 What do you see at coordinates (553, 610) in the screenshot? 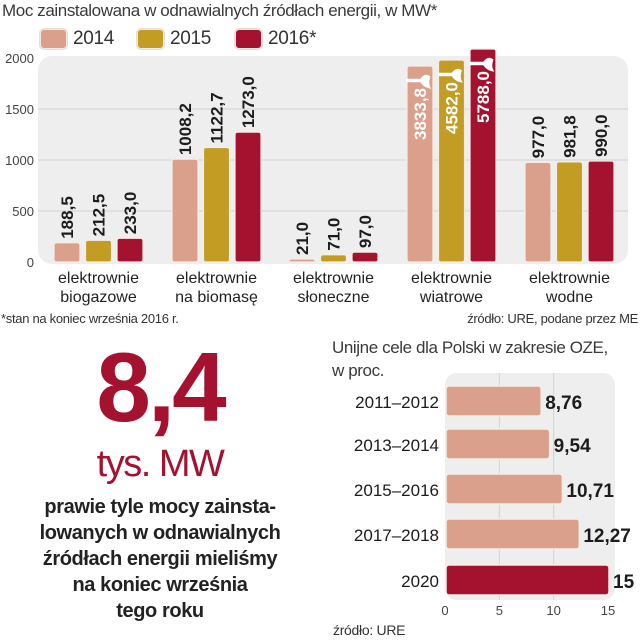
I see `x-tick-label: 10` at bounding box center [553, 610].